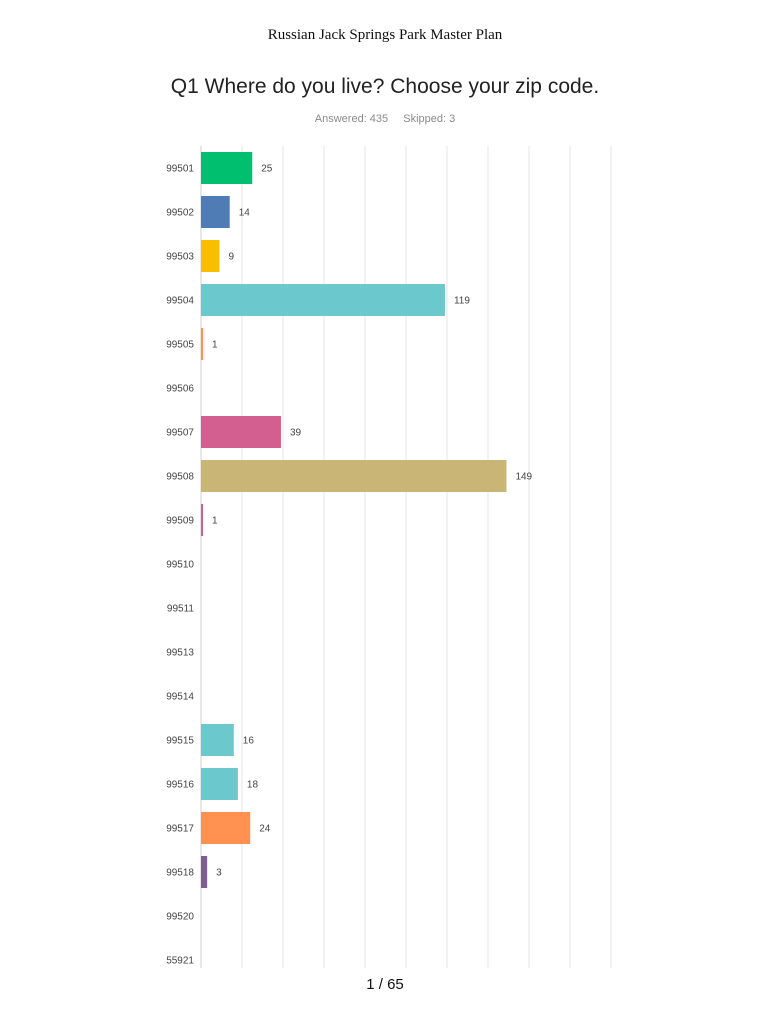  What do you see at coordinates (267, 169) in the screenshot?
I see `value-label: 25` at bounding box center [267, 169].